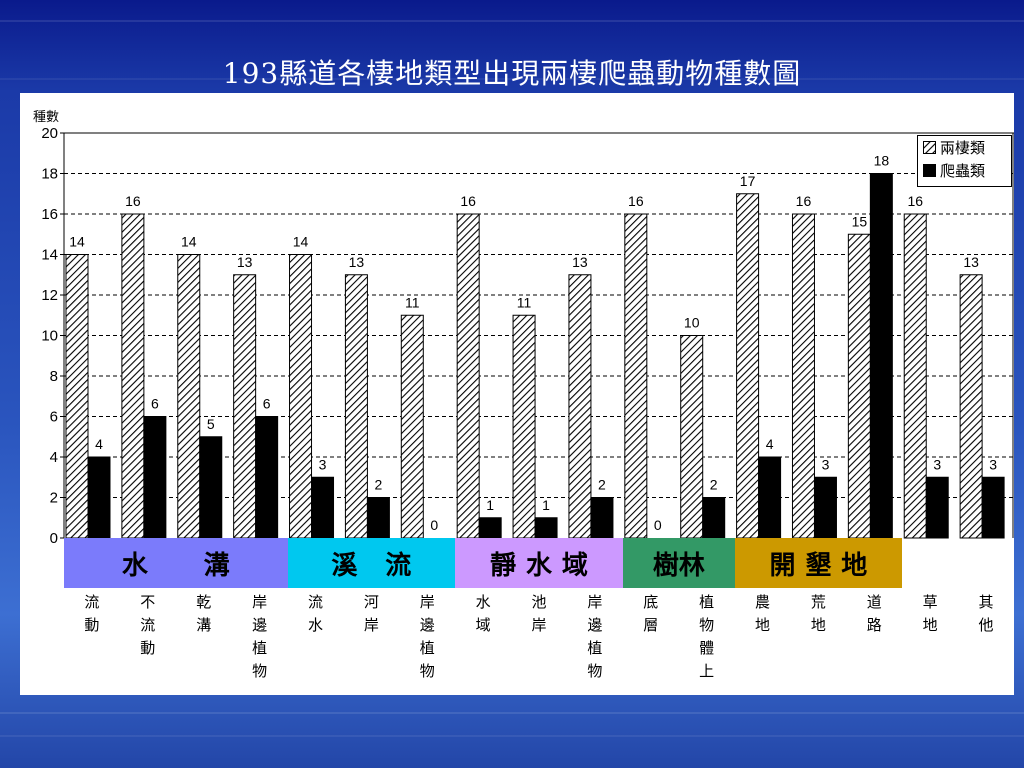 This screenshot has height=768, width=1024. What do you see at coordinates (77, 242) in the screenshot?
I see `data-label-amphibians: 14` at bounding box center [77, 242].